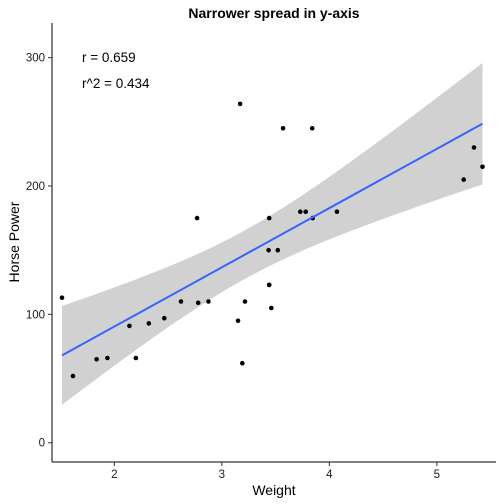 The width and height of the screenshot is (504, 504). Describe the element at coordinates (114, 475) in the screenshot. I see `x-tick-label: 2` at that location.